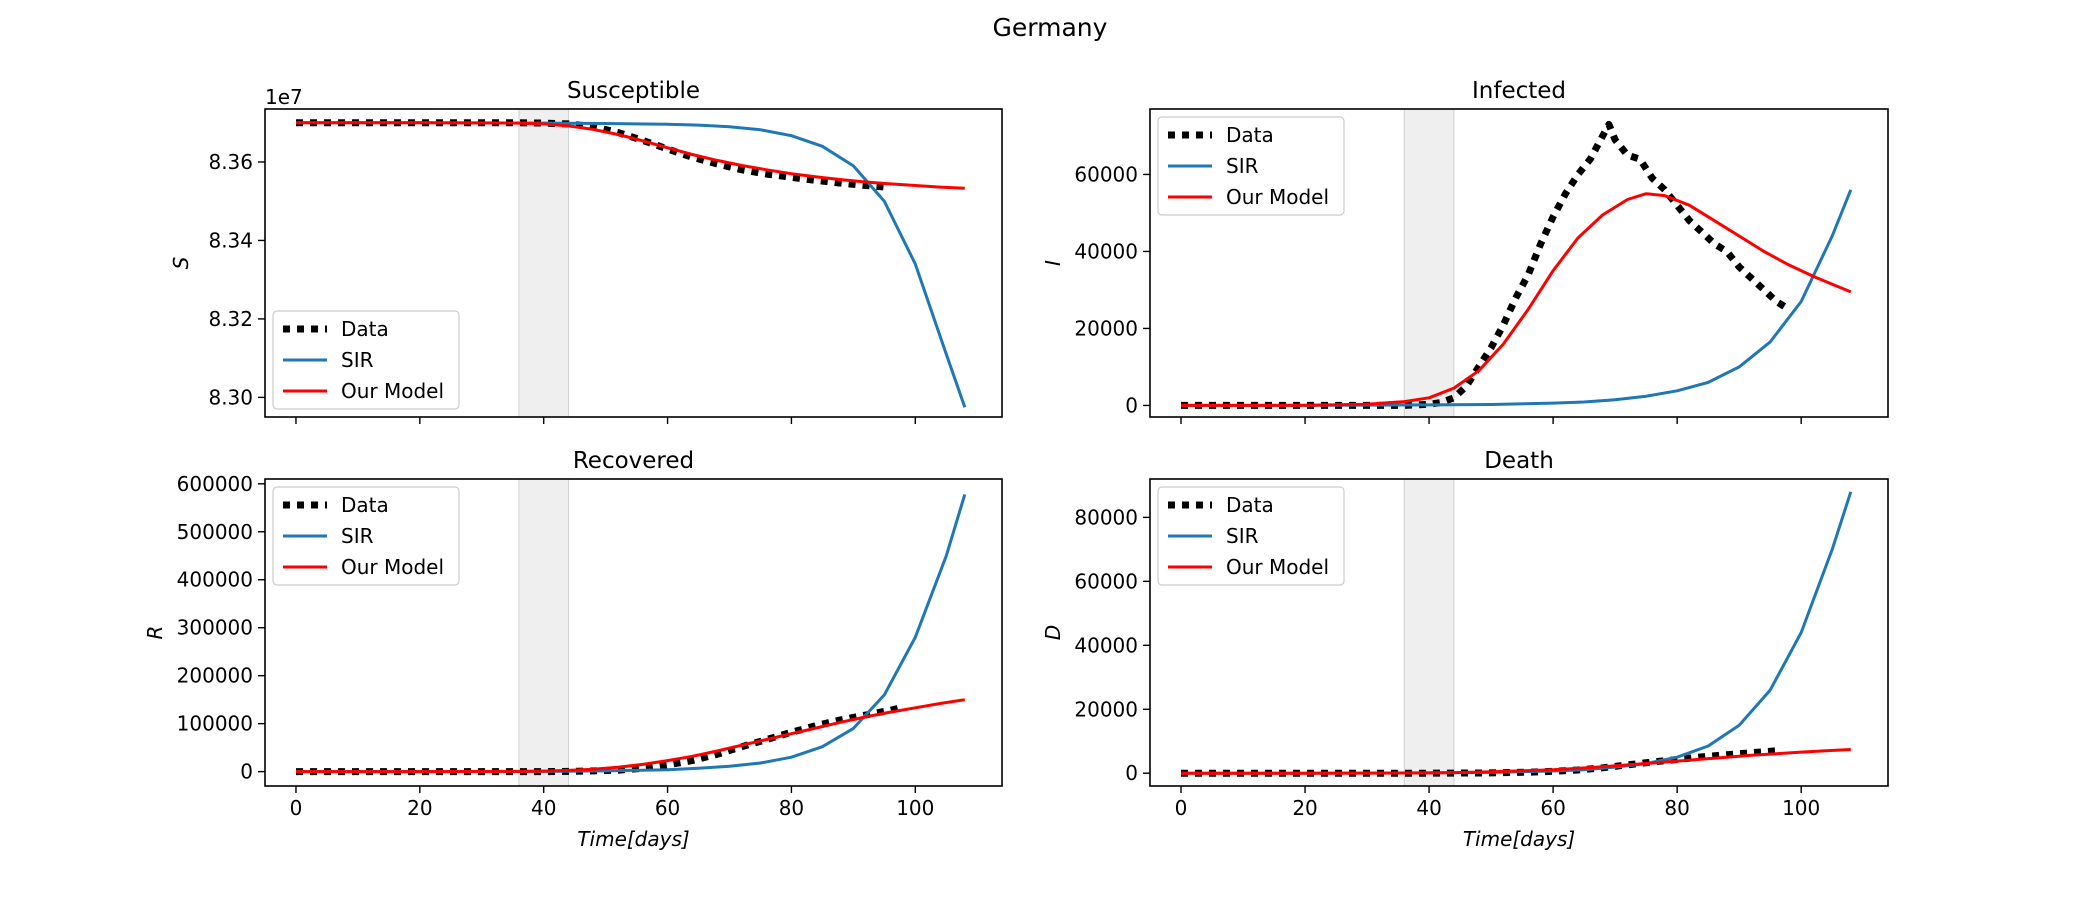  Describe the element at coordinates (1050, 27) in the screenshot. I see `figure-title: Germany` at that location.